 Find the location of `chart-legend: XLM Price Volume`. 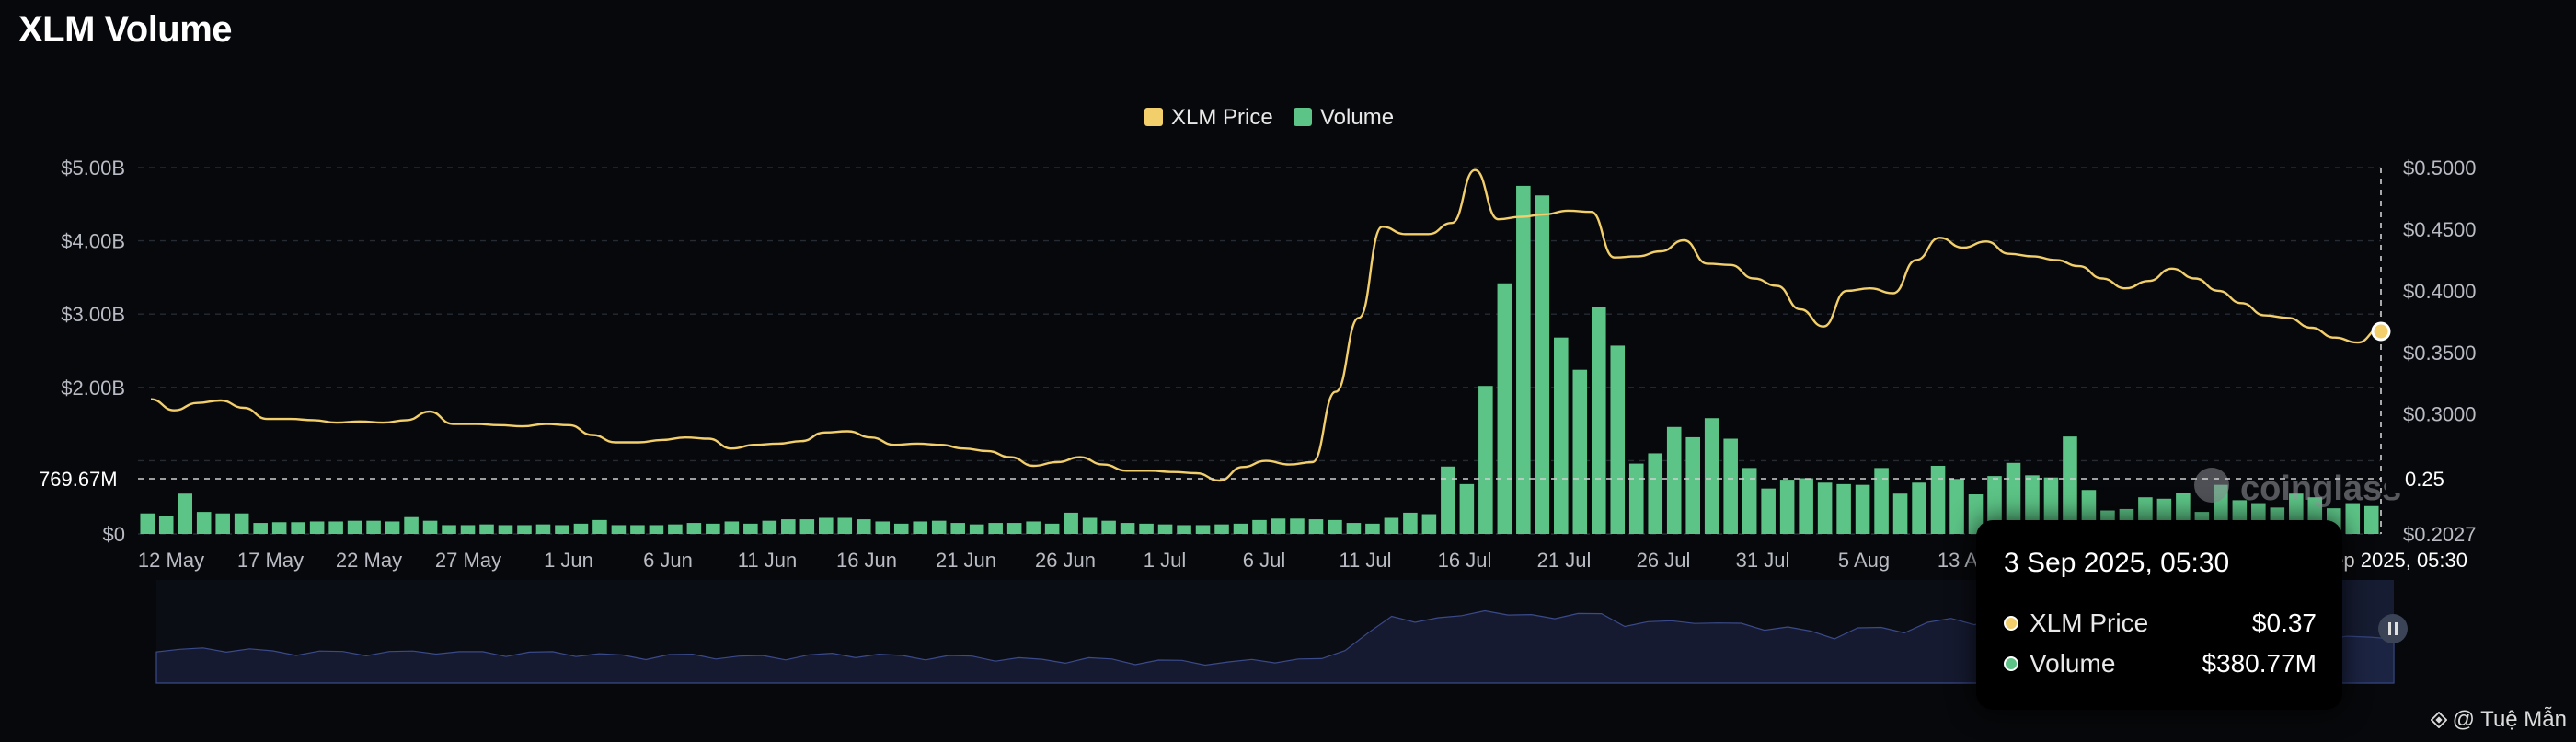

chart-legend: XLM Price Volume is located at coordinates (1269, 117).